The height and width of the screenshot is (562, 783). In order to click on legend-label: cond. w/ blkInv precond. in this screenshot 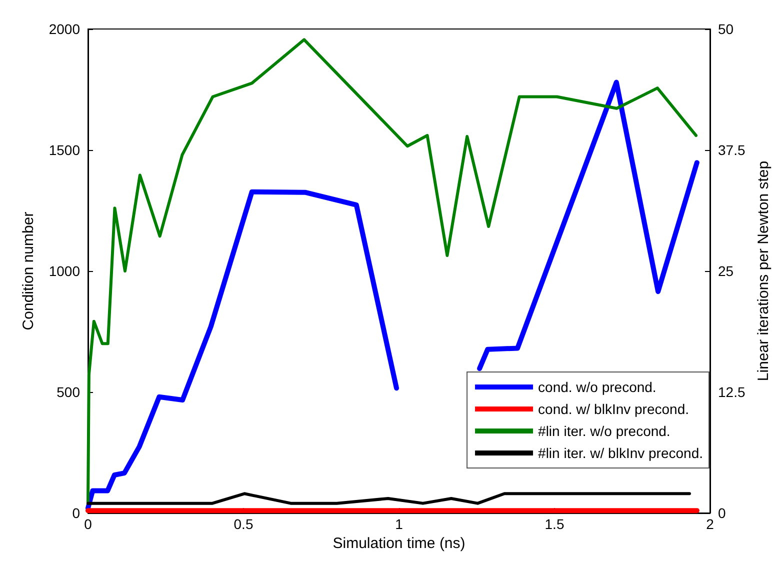, I will do `click(614, 409)`.